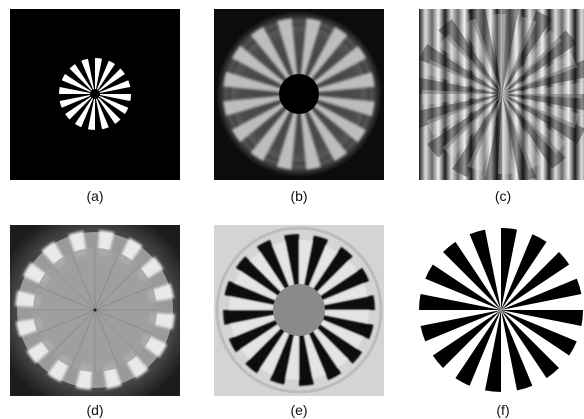  Describe the element at coordinates (299, 196) in the screenshot. I see `caption-b: (b)` at that location.